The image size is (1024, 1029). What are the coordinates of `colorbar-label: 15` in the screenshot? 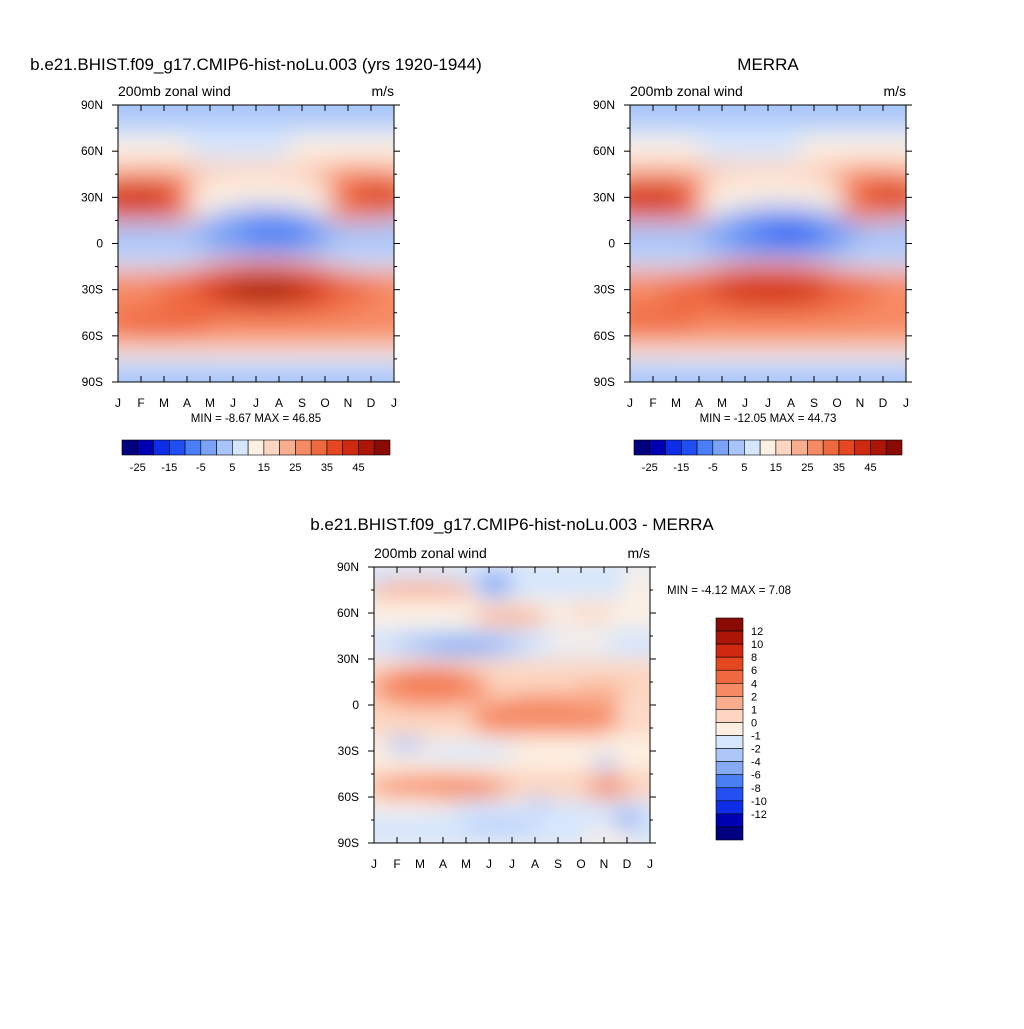 It's located at (776, 468).